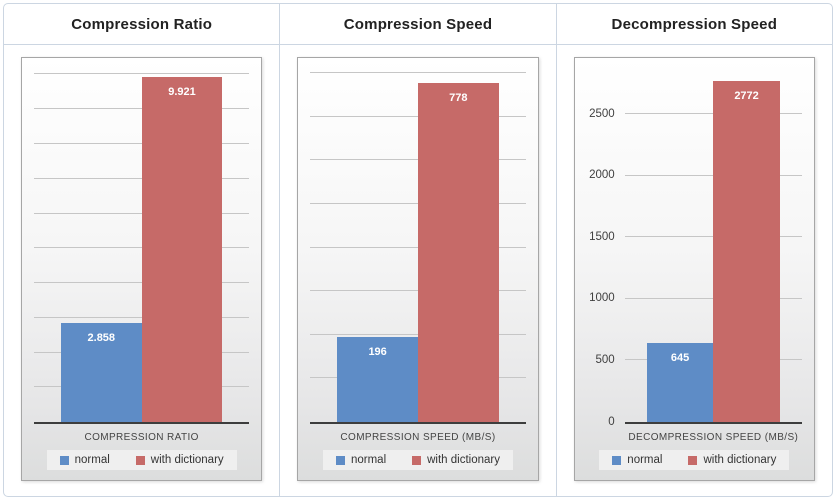  What do you see at coordinates (458, 97) in the screenshot?
I see `bar-value-label: 778` at bounding box center [458, 97].